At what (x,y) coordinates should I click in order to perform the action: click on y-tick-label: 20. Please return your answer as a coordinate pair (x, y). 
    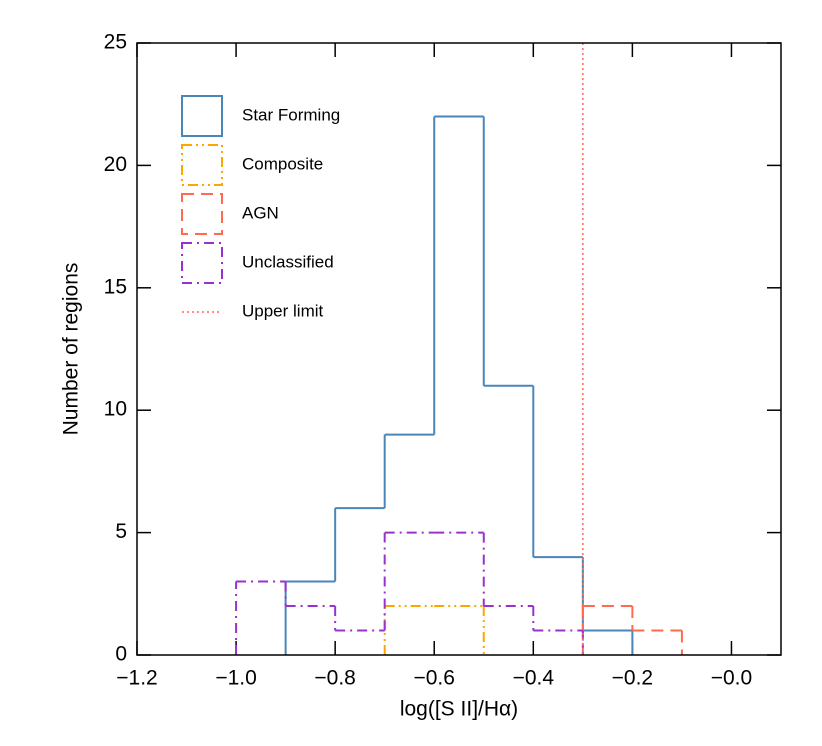
    Looking at the image, I should click on (115, 164).